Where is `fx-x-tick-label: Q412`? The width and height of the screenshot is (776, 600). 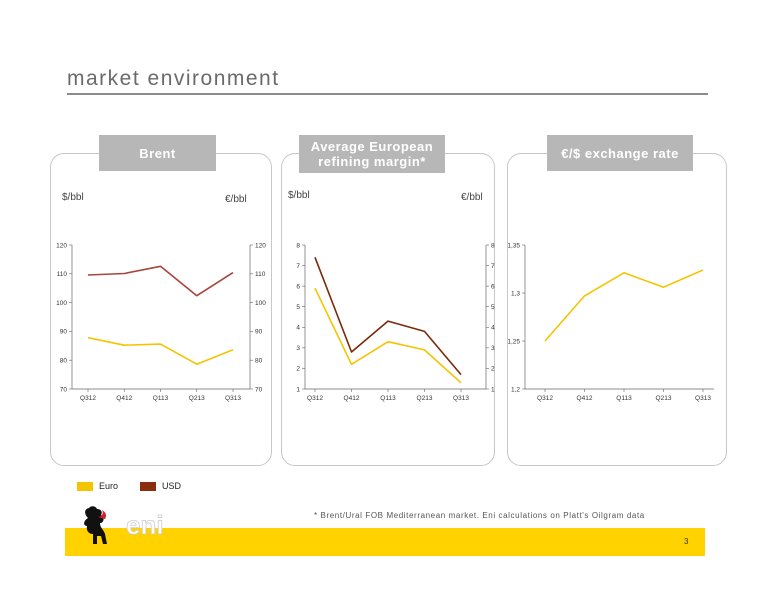 fx-x-tick-label: Q412 is located at coordinates (585, 398).